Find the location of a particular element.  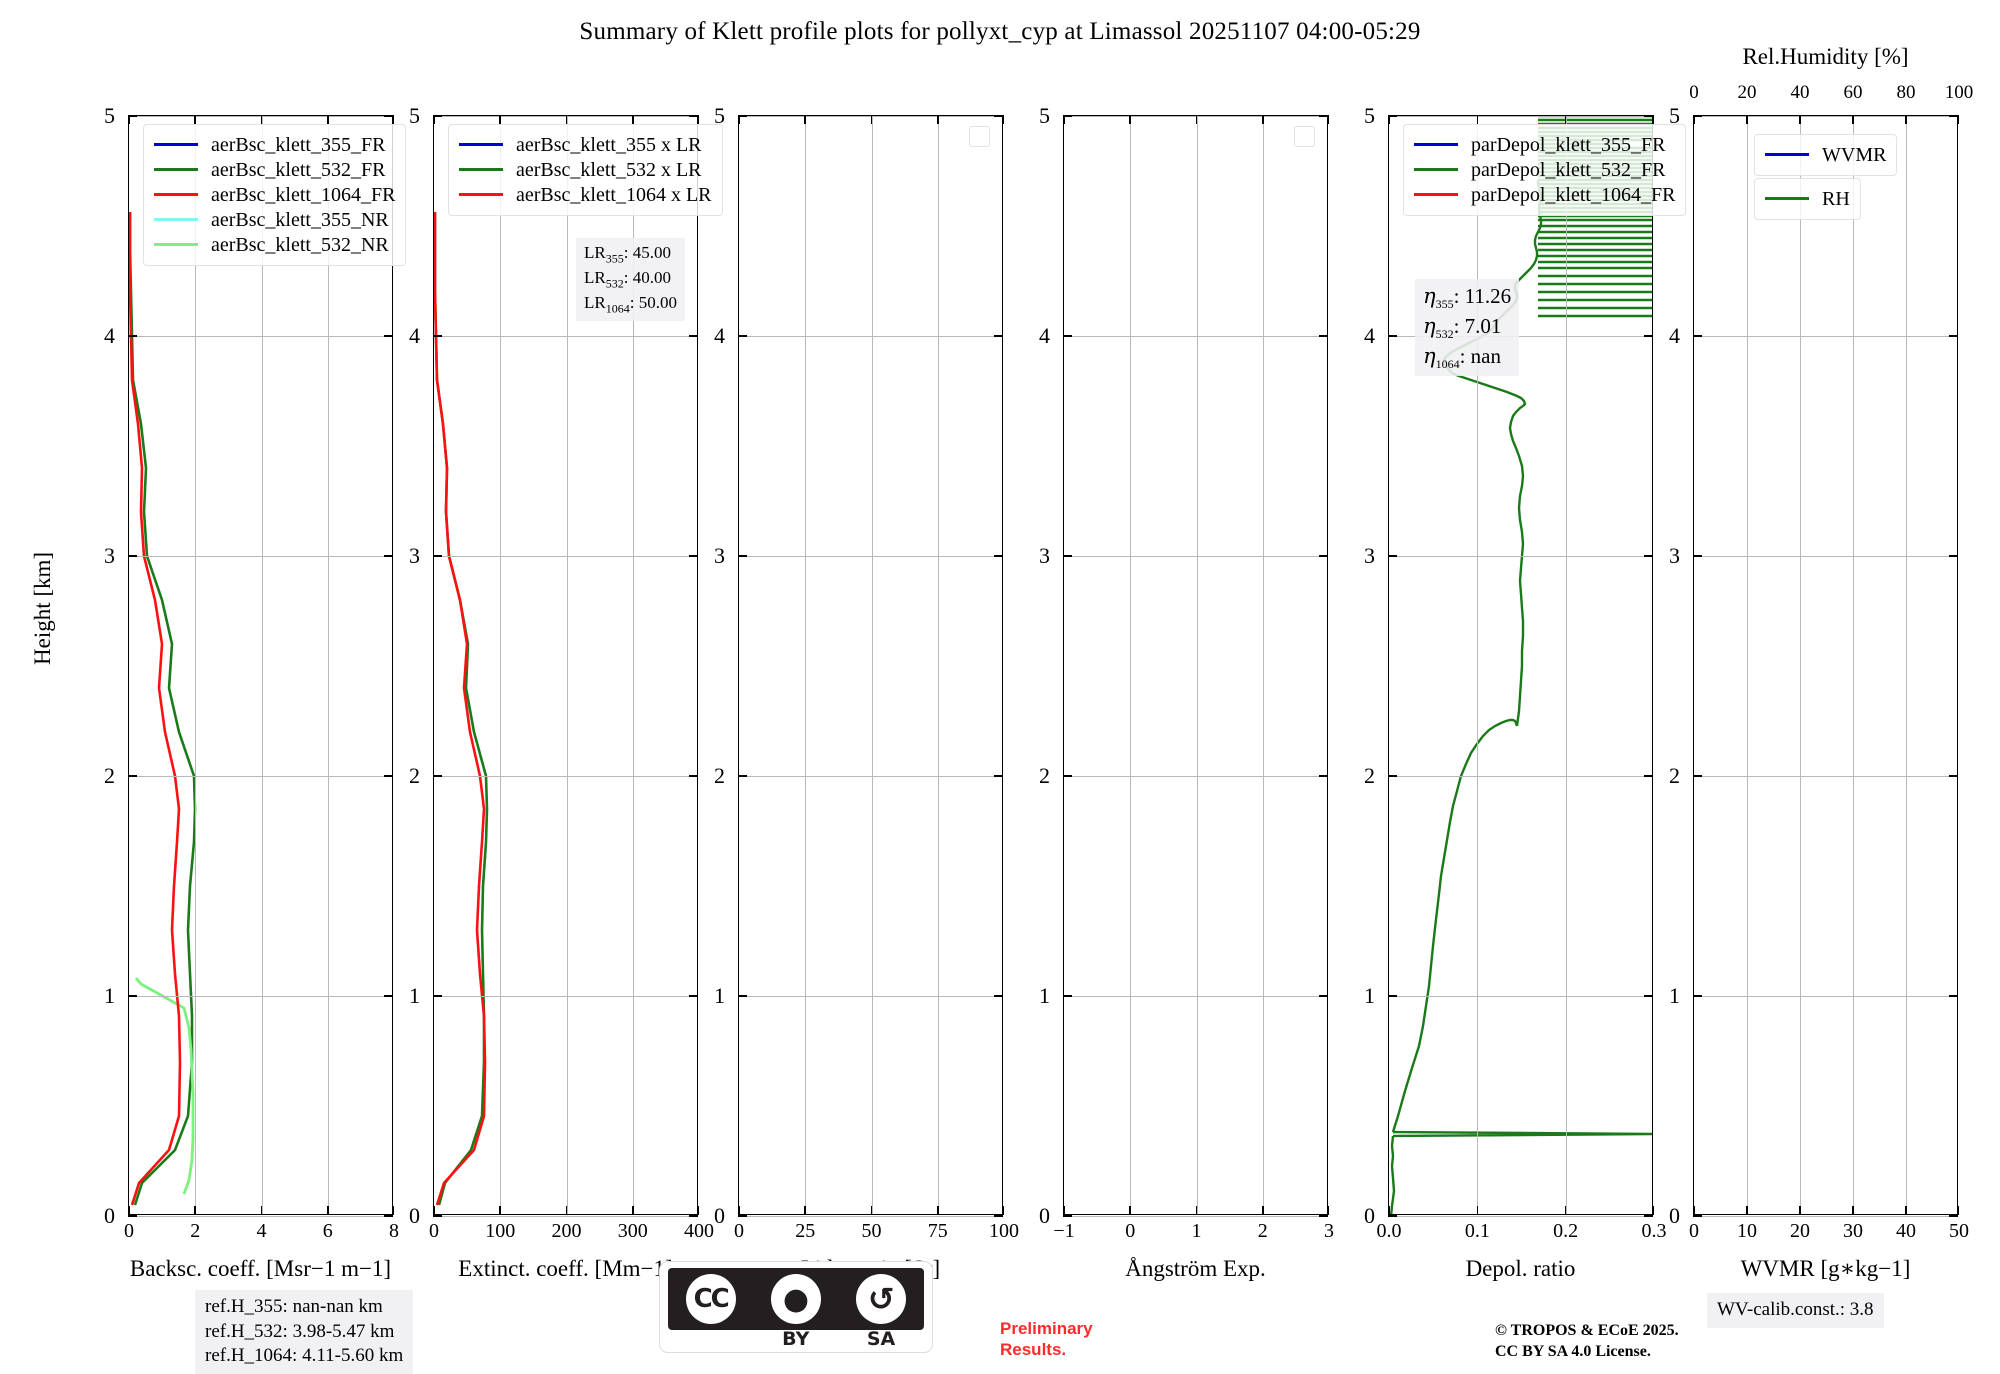

legend-row: WVMR is located at coordinates (1825, 154).